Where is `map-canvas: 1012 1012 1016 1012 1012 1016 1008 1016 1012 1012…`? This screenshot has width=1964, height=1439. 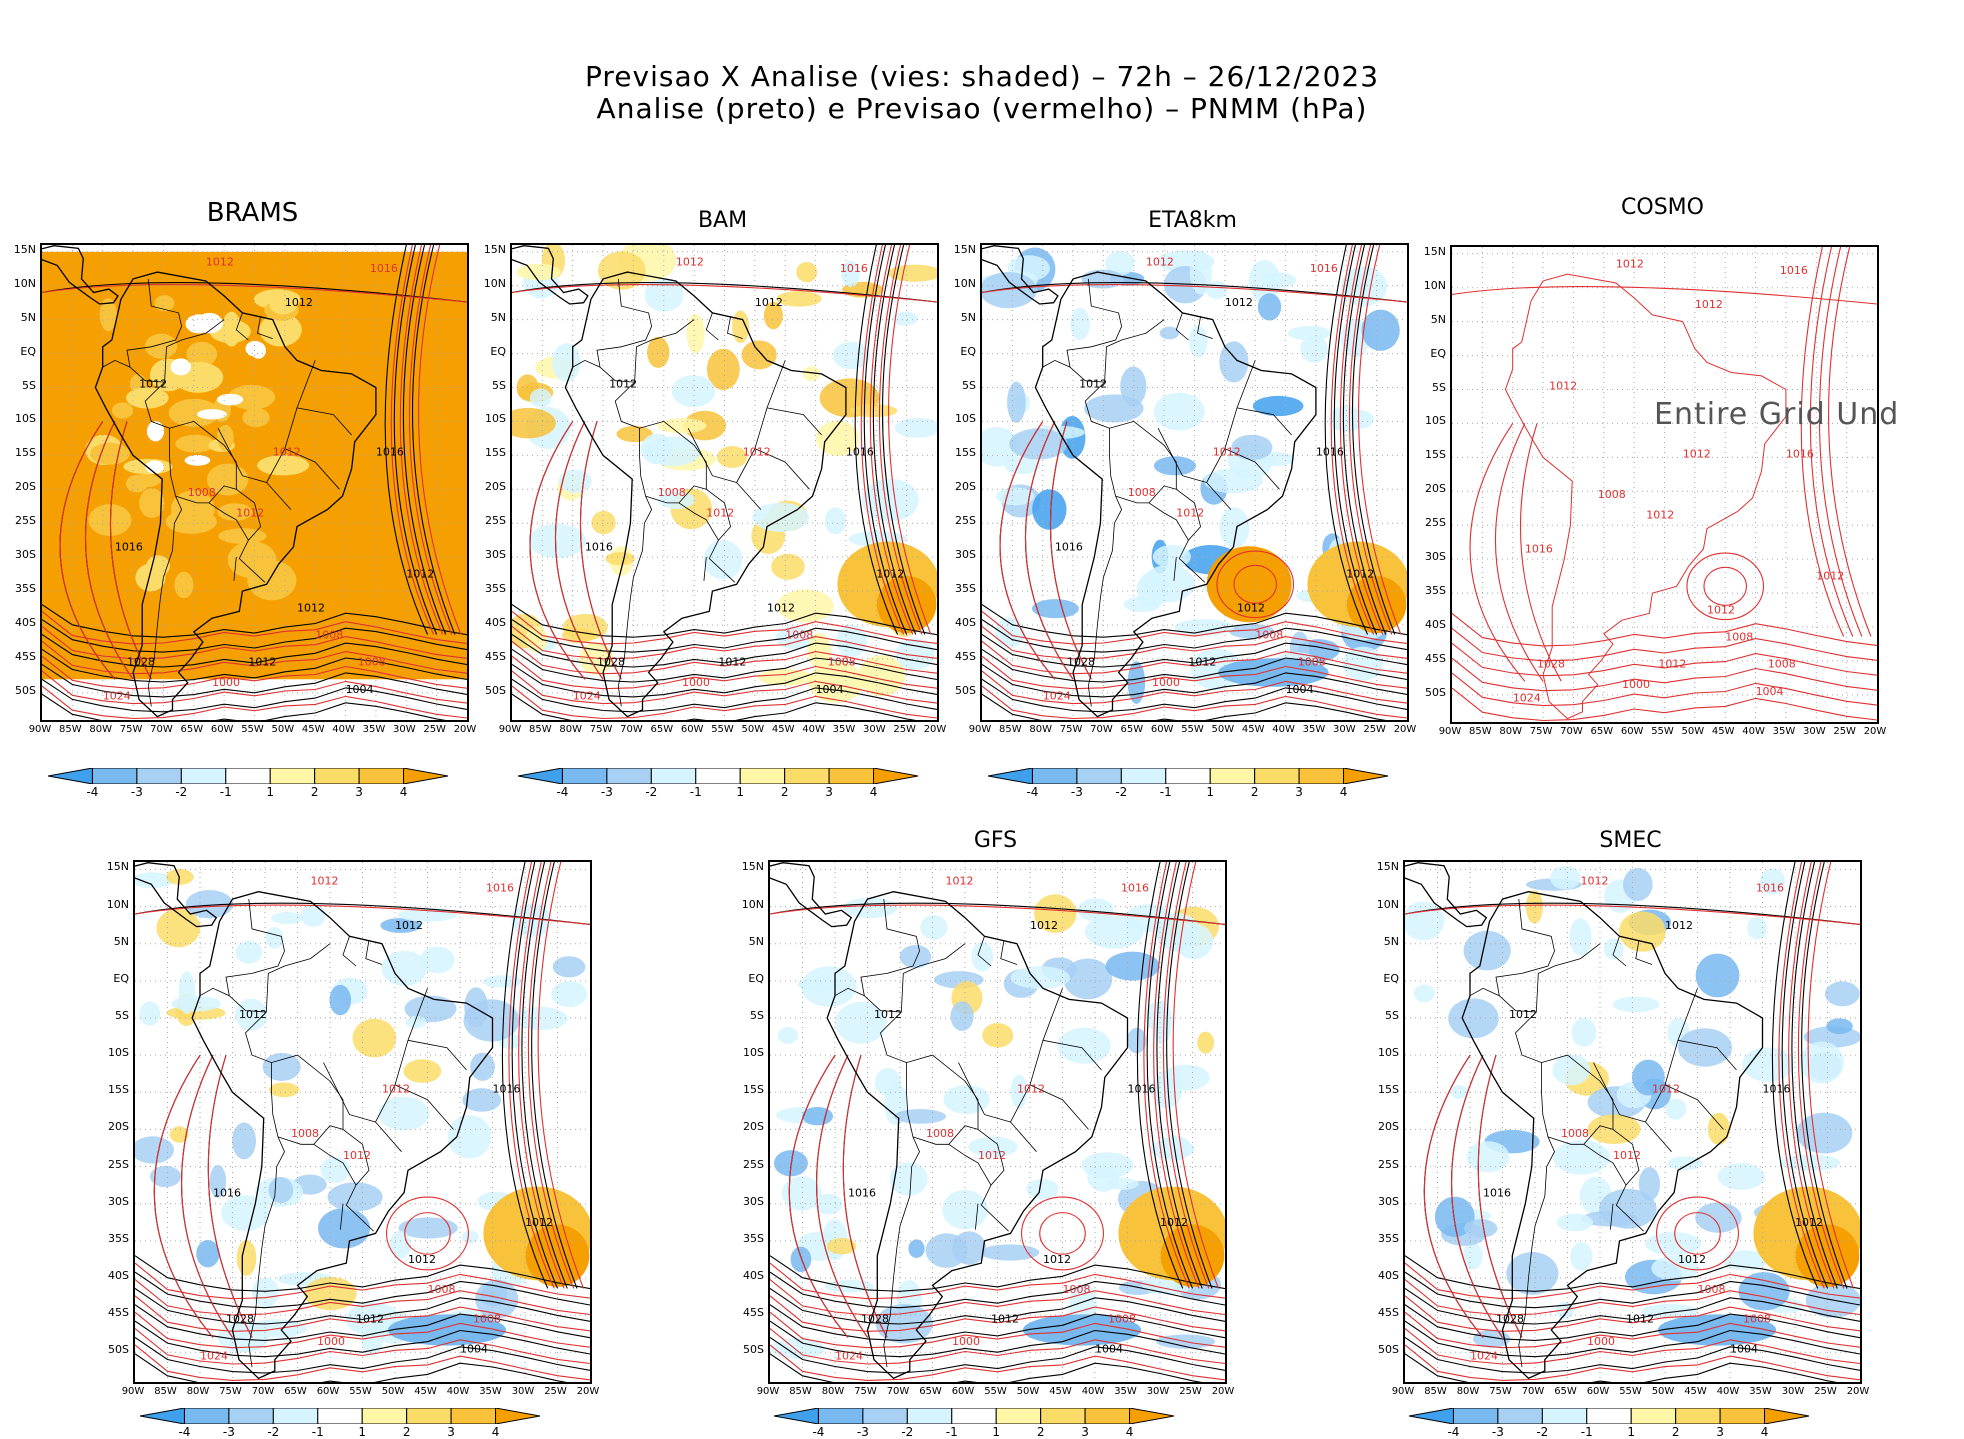
map-canvas: 1012 1012 1016 1012 1012 1016 1008 1016 1012 1012… is located at coordinates (362, 1122).